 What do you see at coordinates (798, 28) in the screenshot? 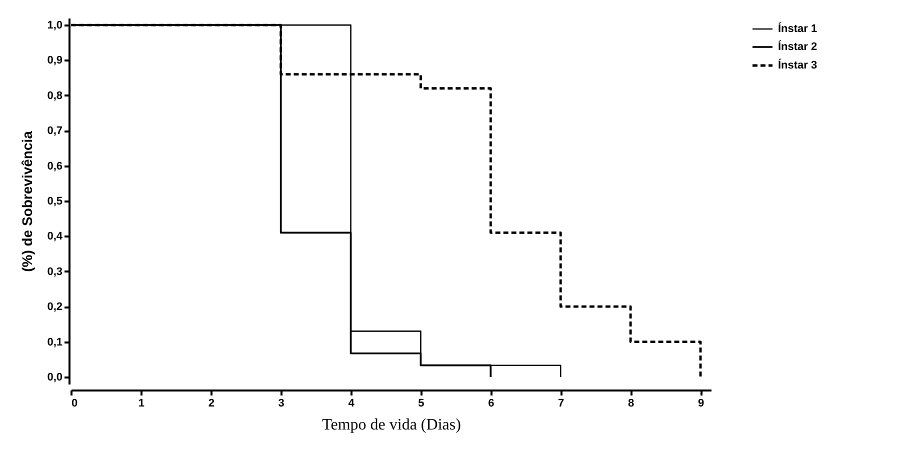
I see `legend-label: Ínstar 1` at bounding box center [798, 28].